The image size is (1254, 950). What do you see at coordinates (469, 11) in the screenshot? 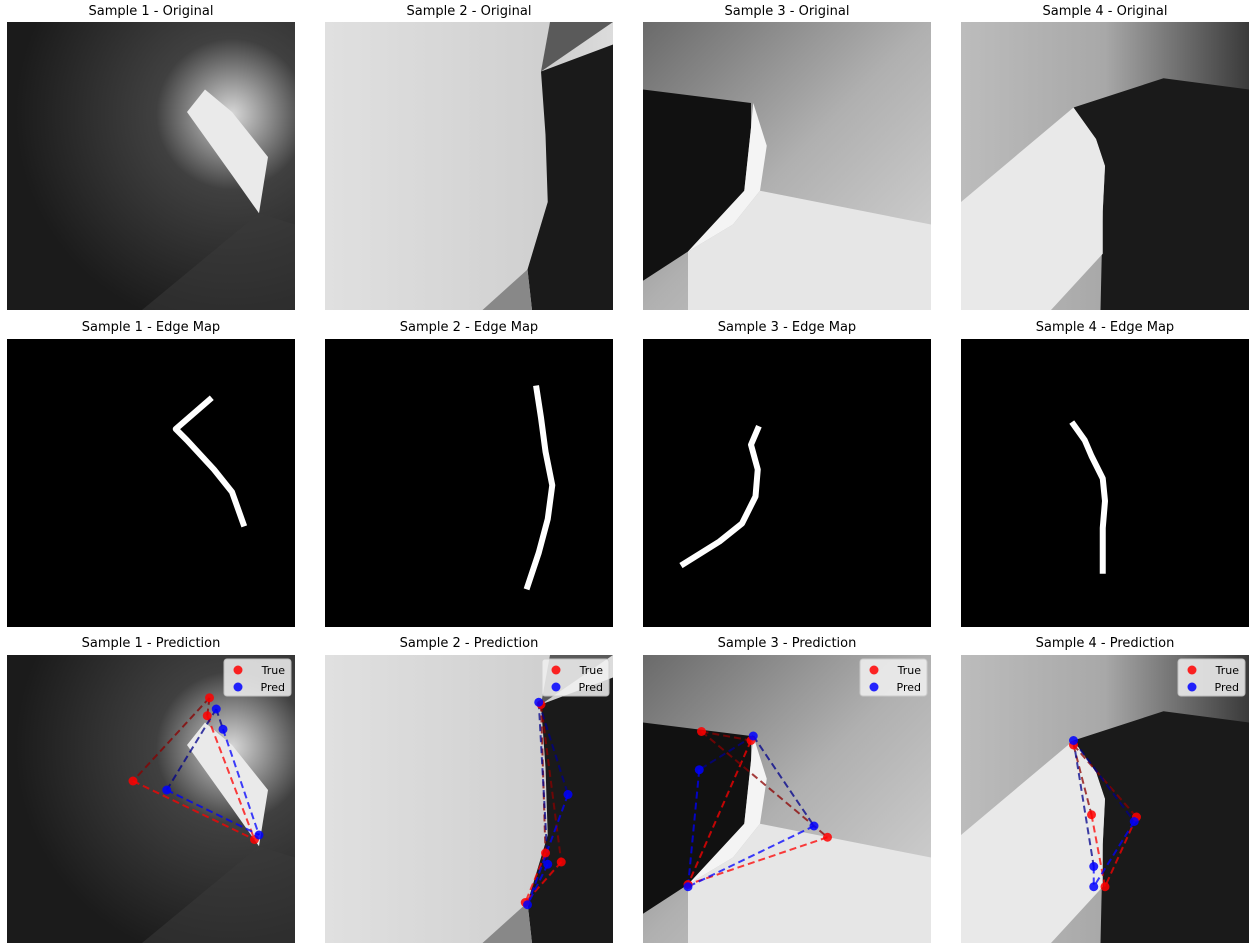
I see `panel-title: Sample 2 - Original` at bounding box center [469, 11].